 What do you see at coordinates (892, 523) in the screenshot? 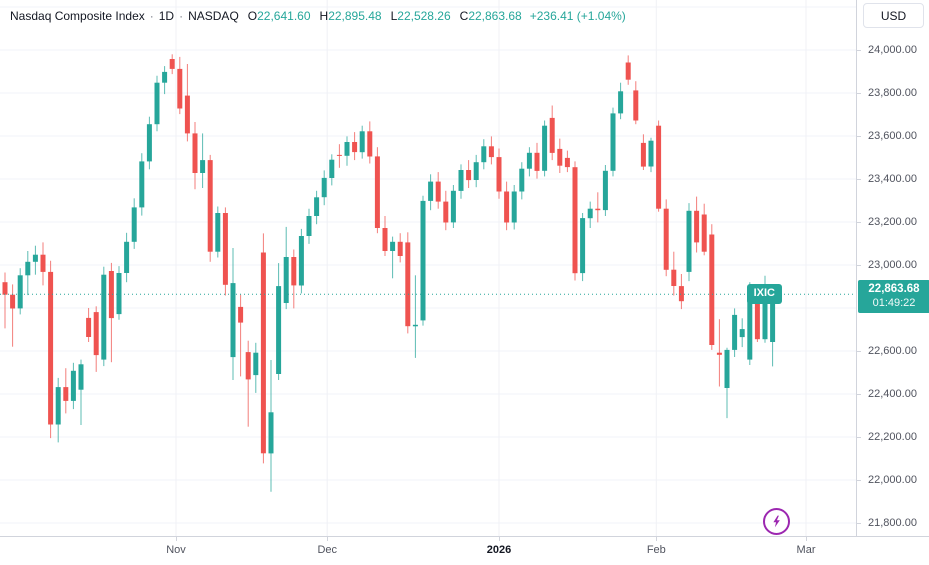
I see `price-tick-label: 21,800.00` at bounding box center [892, 523].